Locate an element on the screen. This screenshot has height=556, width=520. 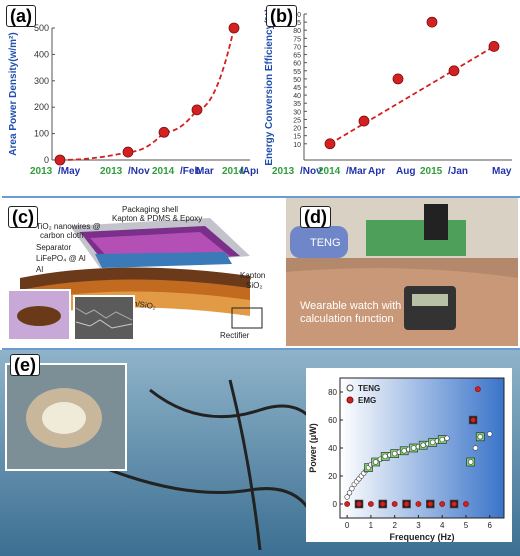
panel-b-label: (b) is located at coordinates (281, 16).